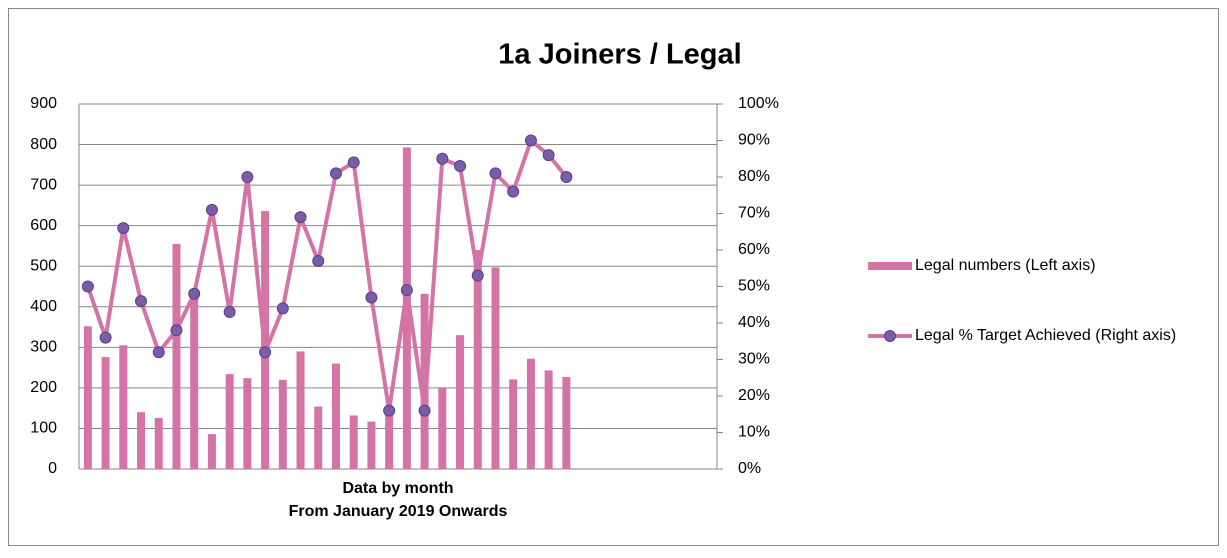 The width and height of the screenshot is (1227, 558). I want to click on y2-tick-label: 10%, so click(754, 432).